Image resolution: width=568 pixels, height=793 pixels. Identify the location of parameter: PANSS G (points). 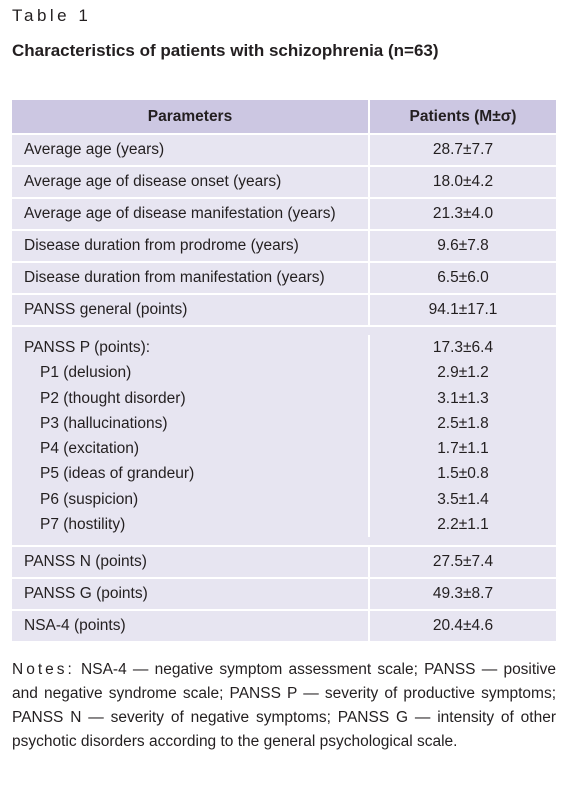
(191, 594).